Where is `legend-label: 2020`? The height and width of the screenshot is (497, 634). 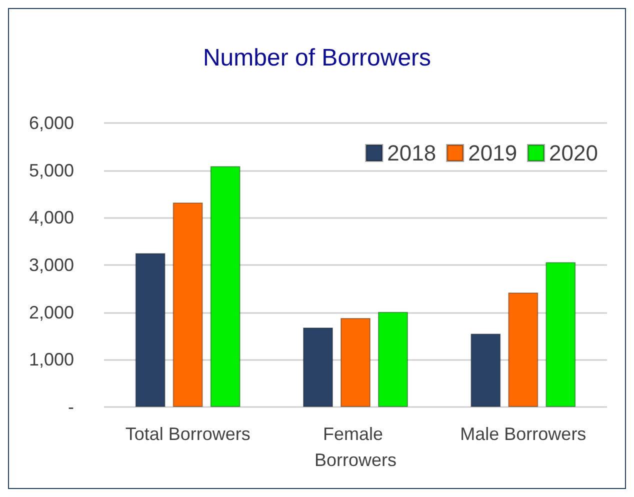 legend-label: 2020 is located at coordinates (573, 153).